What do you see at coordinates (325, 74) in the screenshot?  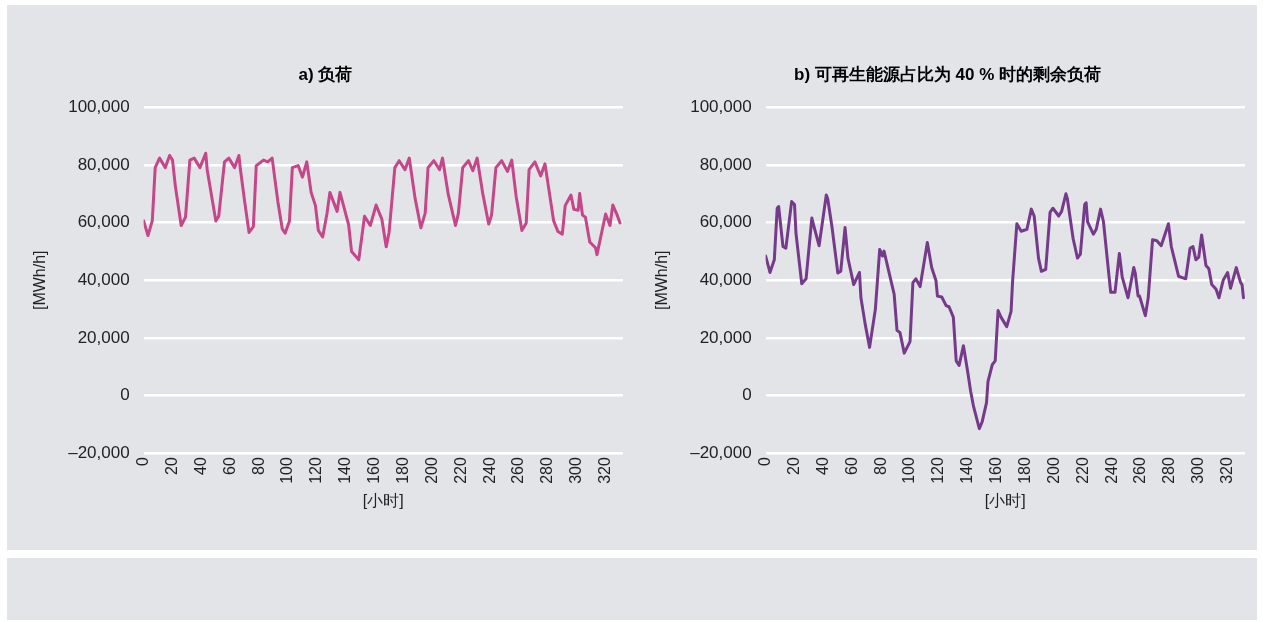 I see `chart-title: a) 负荷` at bounding box center [325, 74].